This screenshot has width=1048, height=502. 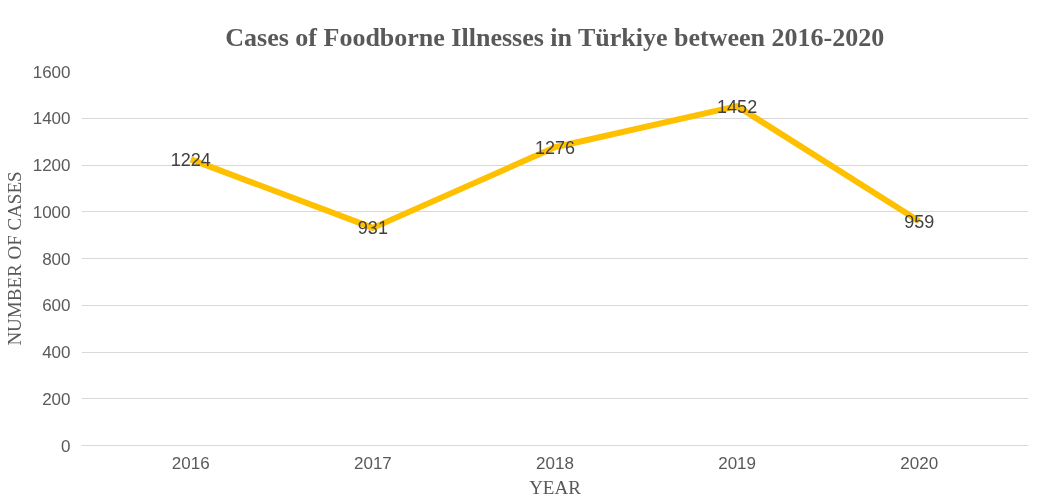 What do you see at coordinates (66, 446) in the screenshot?
I see `y-tick-label: 0` at bounding box center [66, 446].